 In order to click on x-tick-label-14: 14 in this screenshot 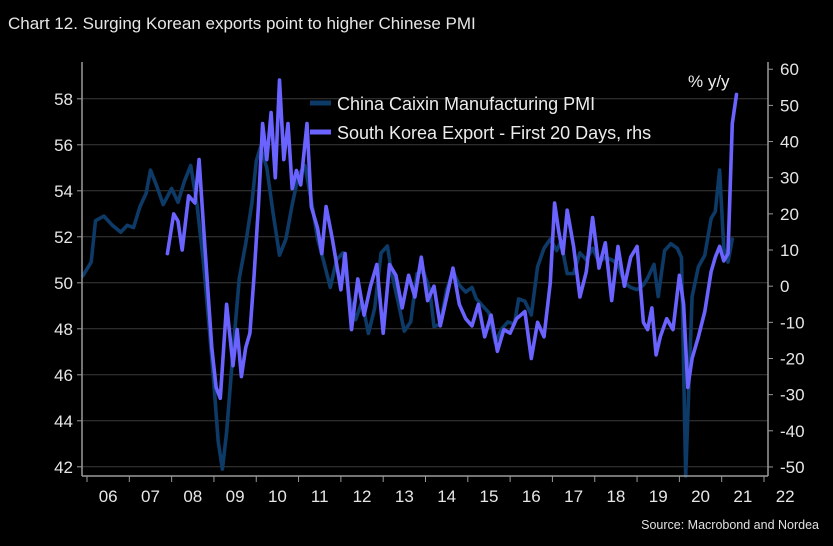, I will do `click(446, 496)`.